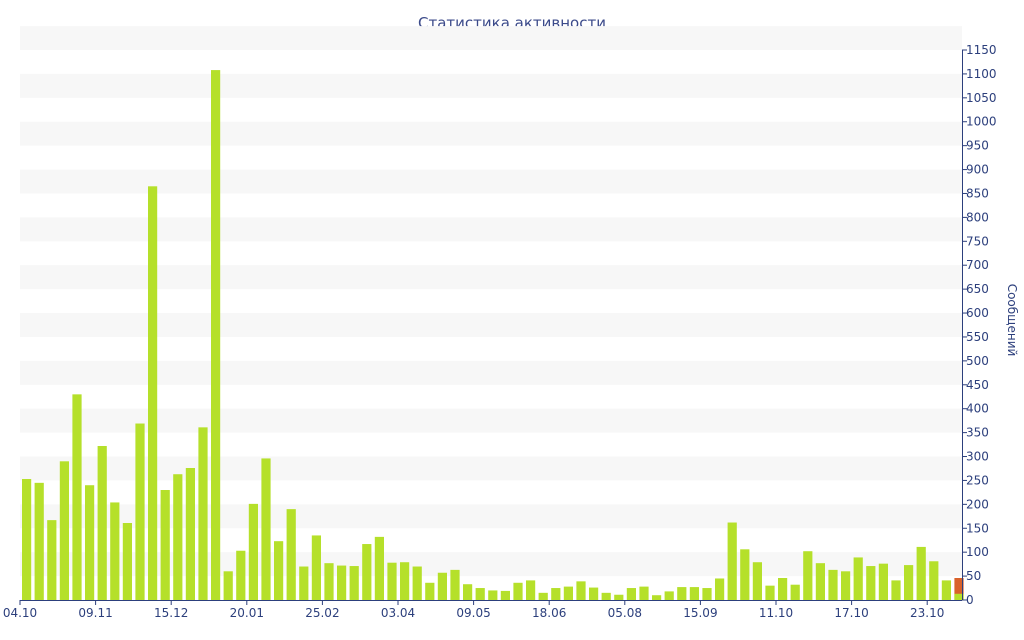 Image resolution: width=1024 pixels, height=640 pixels. Describe the element at coordinates (851, 613) in the screenshot. I see `x-tick-label: 17.10` at that location.